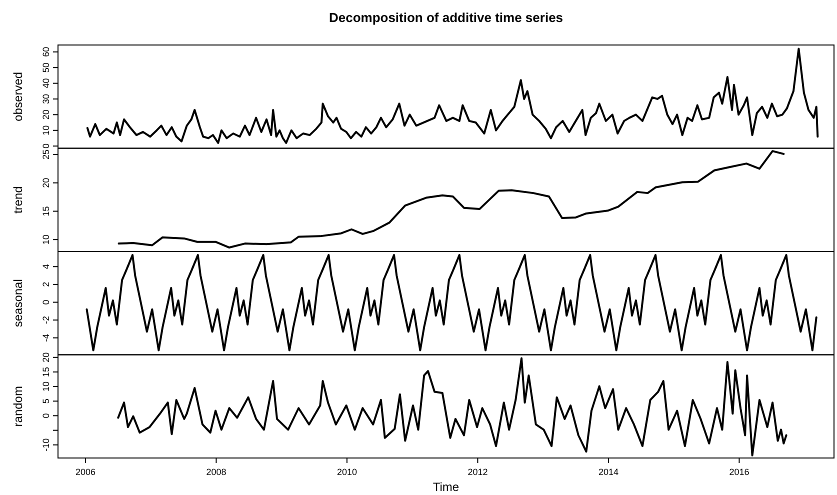  What do you see at coordinates (446, 487) in the screenshot?
I see `x-axis-title: Time` at bounding box center [446, 487].